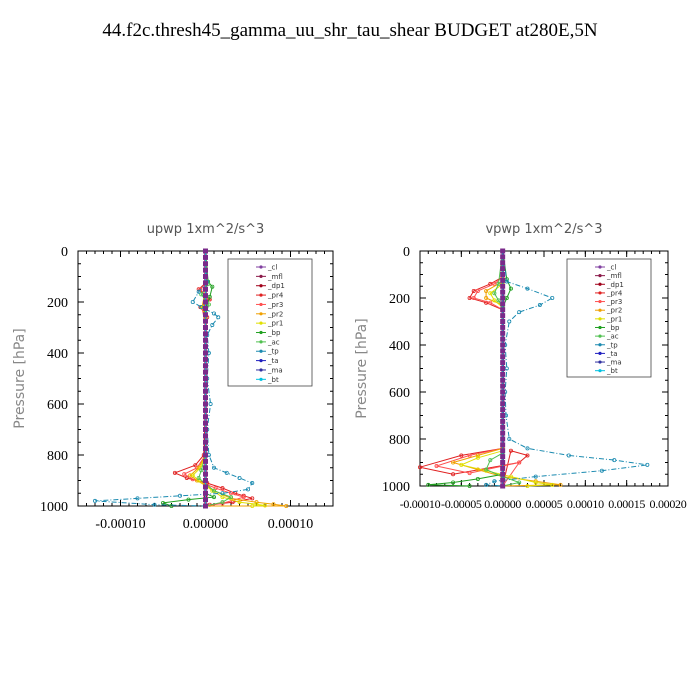  Describe the element at coordinates (57, 456) in the screenshot. I see `y-tick-label: 800` at that location.